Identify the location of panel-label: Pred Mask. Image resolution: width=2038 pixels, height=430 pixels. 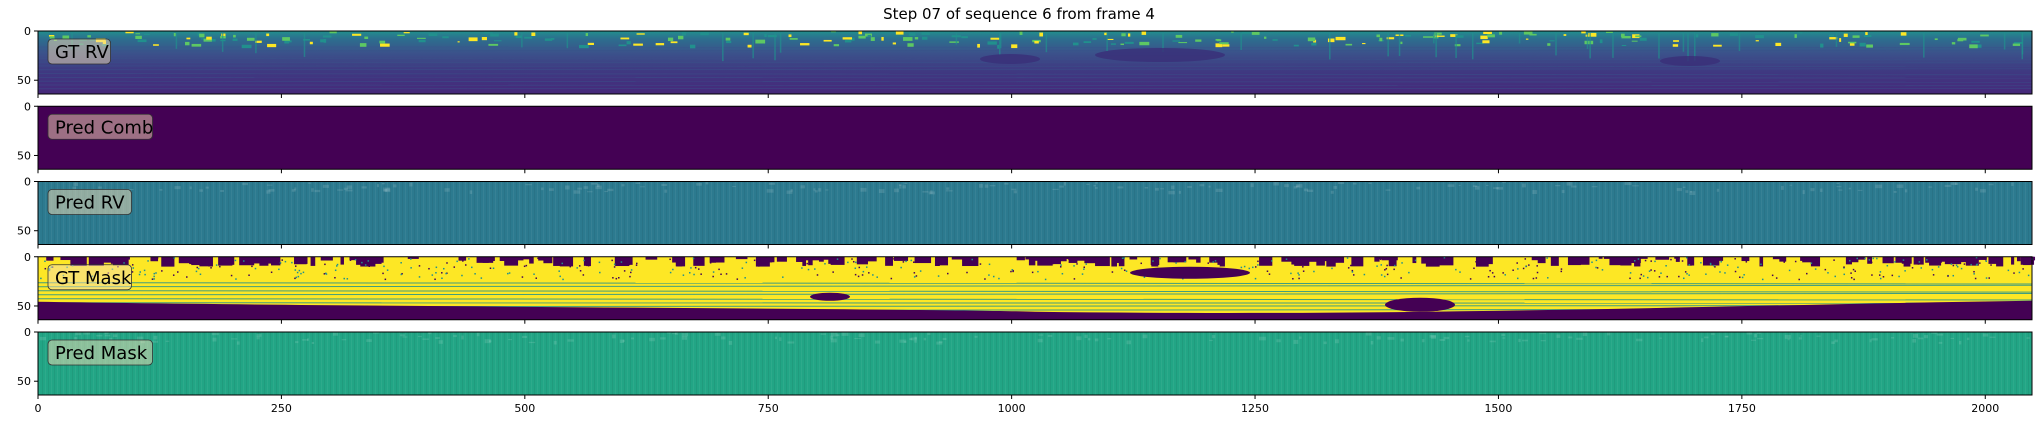
(100, 352).